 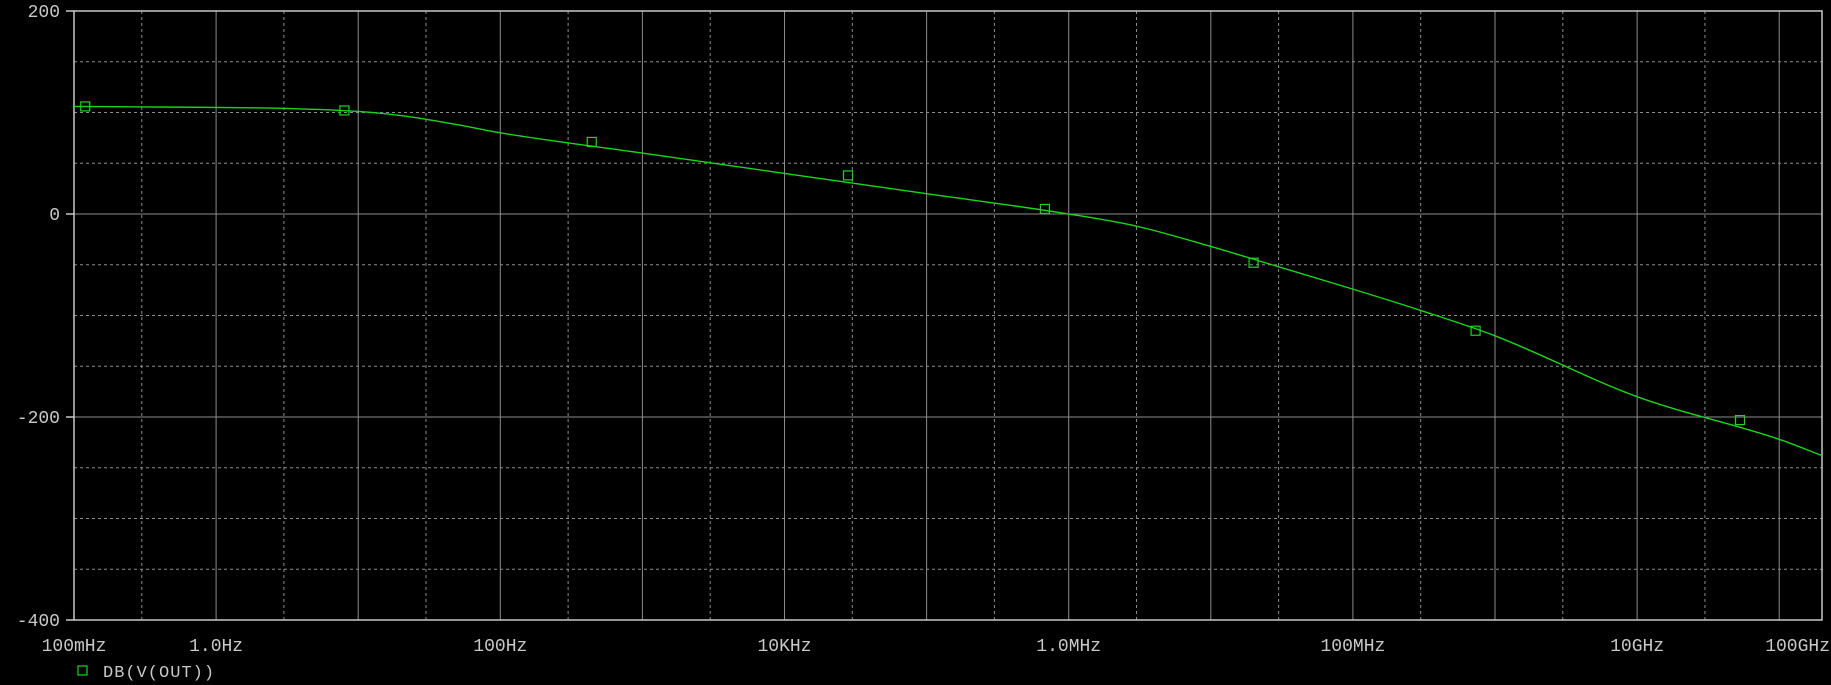 I want to click on x-tick-label: 1.0Hz, so click(x=216, y=647).